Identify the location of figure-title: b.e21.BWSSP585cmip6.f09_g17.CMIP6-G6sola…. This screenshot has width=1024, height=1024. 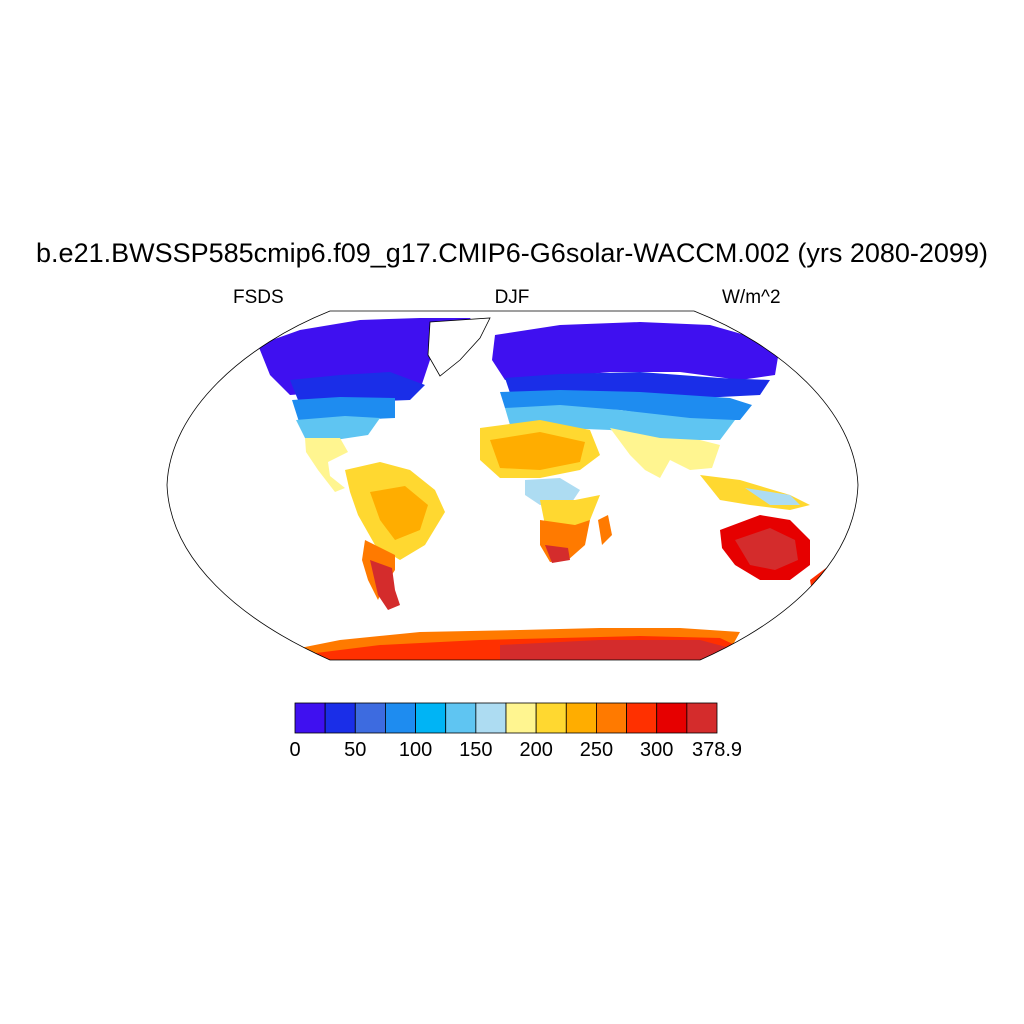
(512, 253).